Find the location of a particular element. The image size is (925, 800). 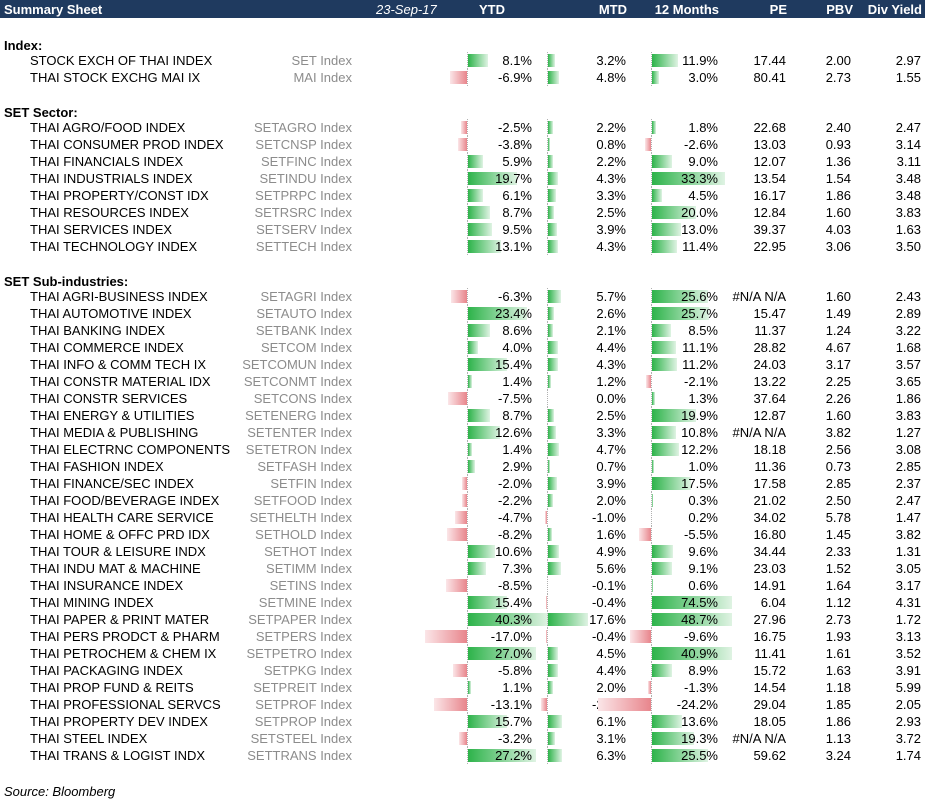

pbv-value: 1.52 is located at coordinates (838, 568).